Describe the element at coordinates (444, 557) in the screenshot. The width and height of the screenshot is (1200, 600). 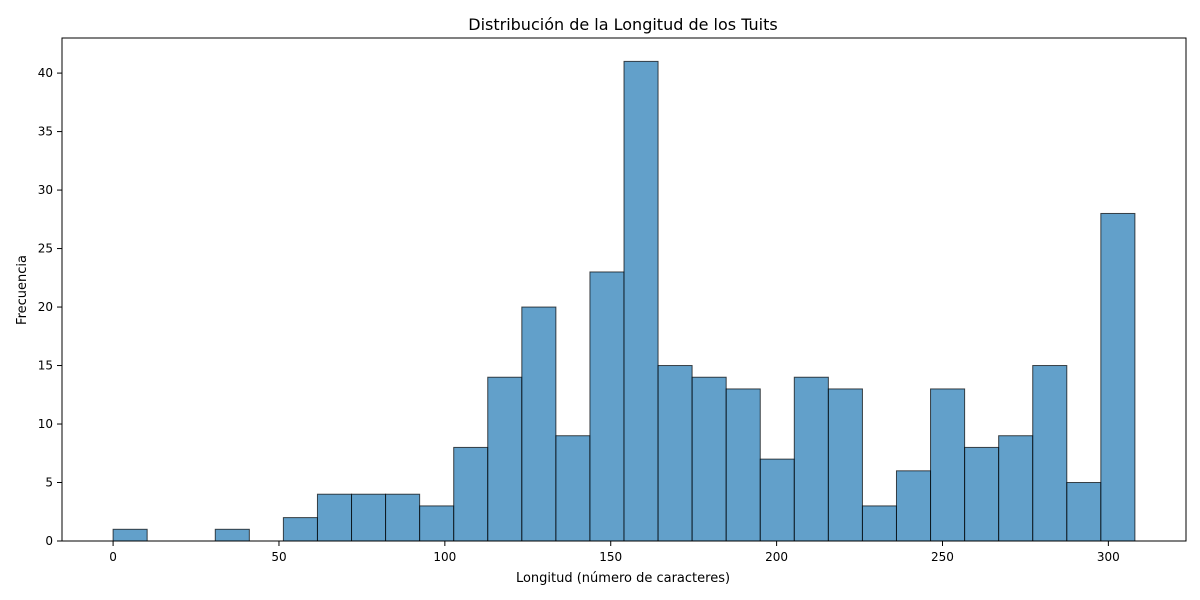
I see `x-tick-label: 100` at that location.